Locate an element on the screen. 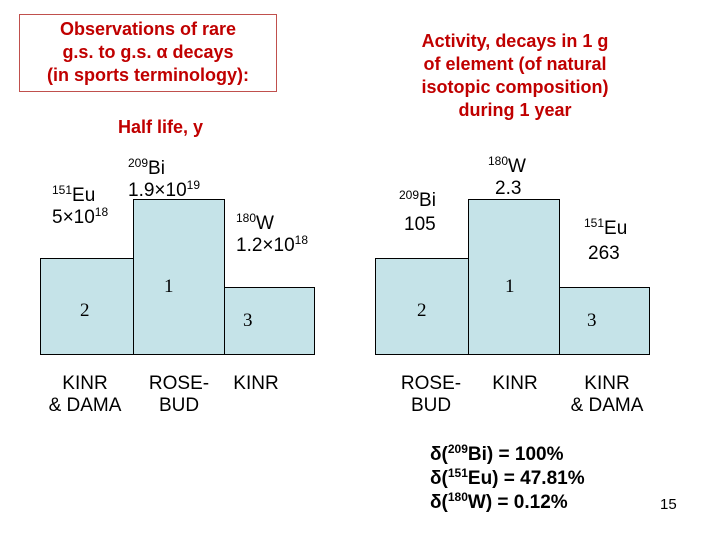  title-box-line-2: g.s. to g.s. α decays is located at coordinates (148, 52).